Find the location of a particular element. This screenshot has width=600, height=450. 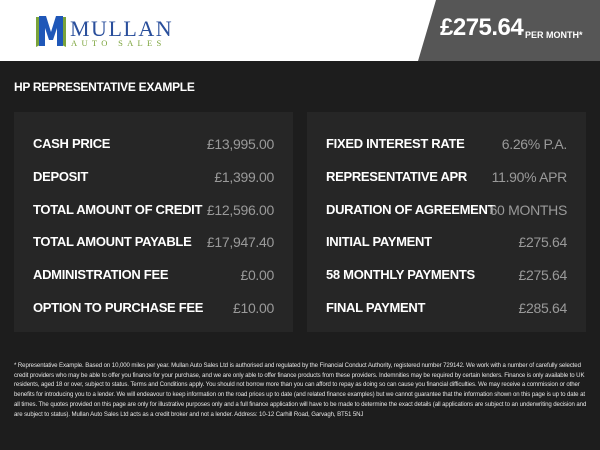

finance-row: CASH PRICE £13,995.00 is located at coordinates (153, 144).